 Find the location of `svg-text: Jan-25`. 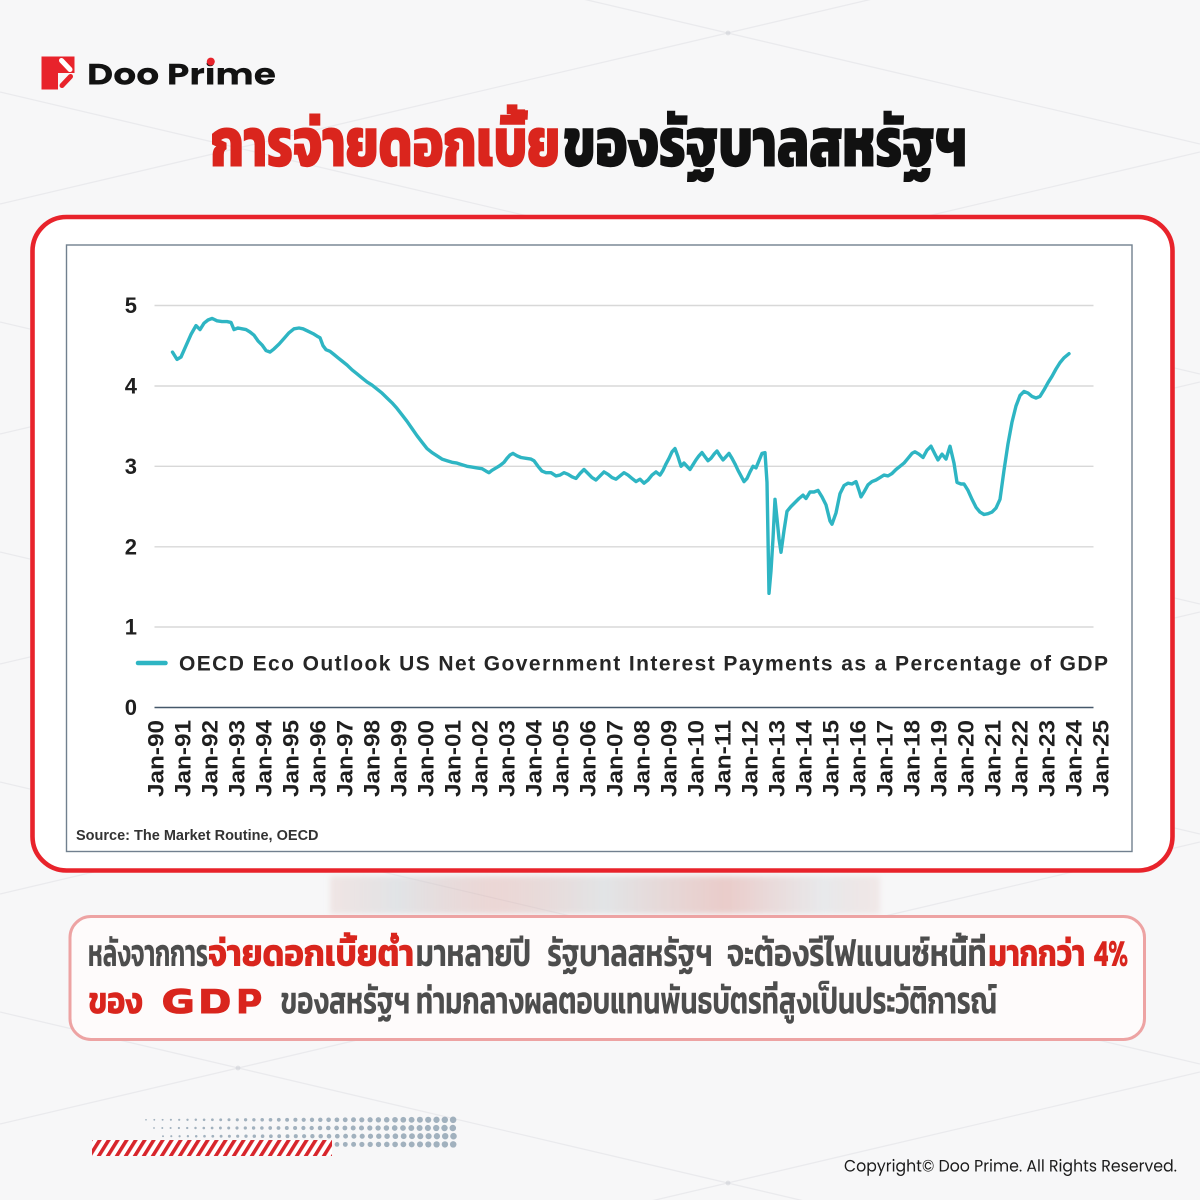

svg-text: Jan-25 is located at coordinates (1101, 758).